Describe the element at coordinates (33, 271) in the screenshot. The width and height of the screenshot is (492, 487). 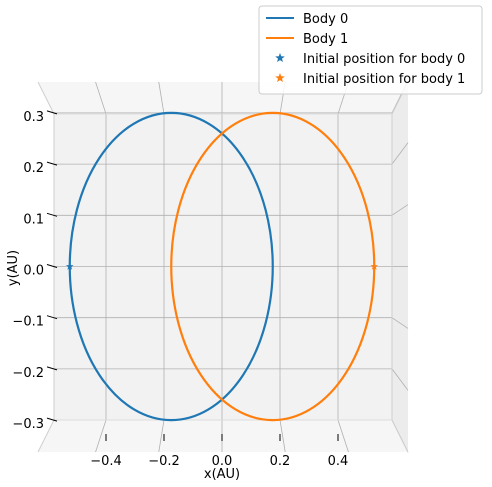
I see `y-tick-label: 0.0` at that location.